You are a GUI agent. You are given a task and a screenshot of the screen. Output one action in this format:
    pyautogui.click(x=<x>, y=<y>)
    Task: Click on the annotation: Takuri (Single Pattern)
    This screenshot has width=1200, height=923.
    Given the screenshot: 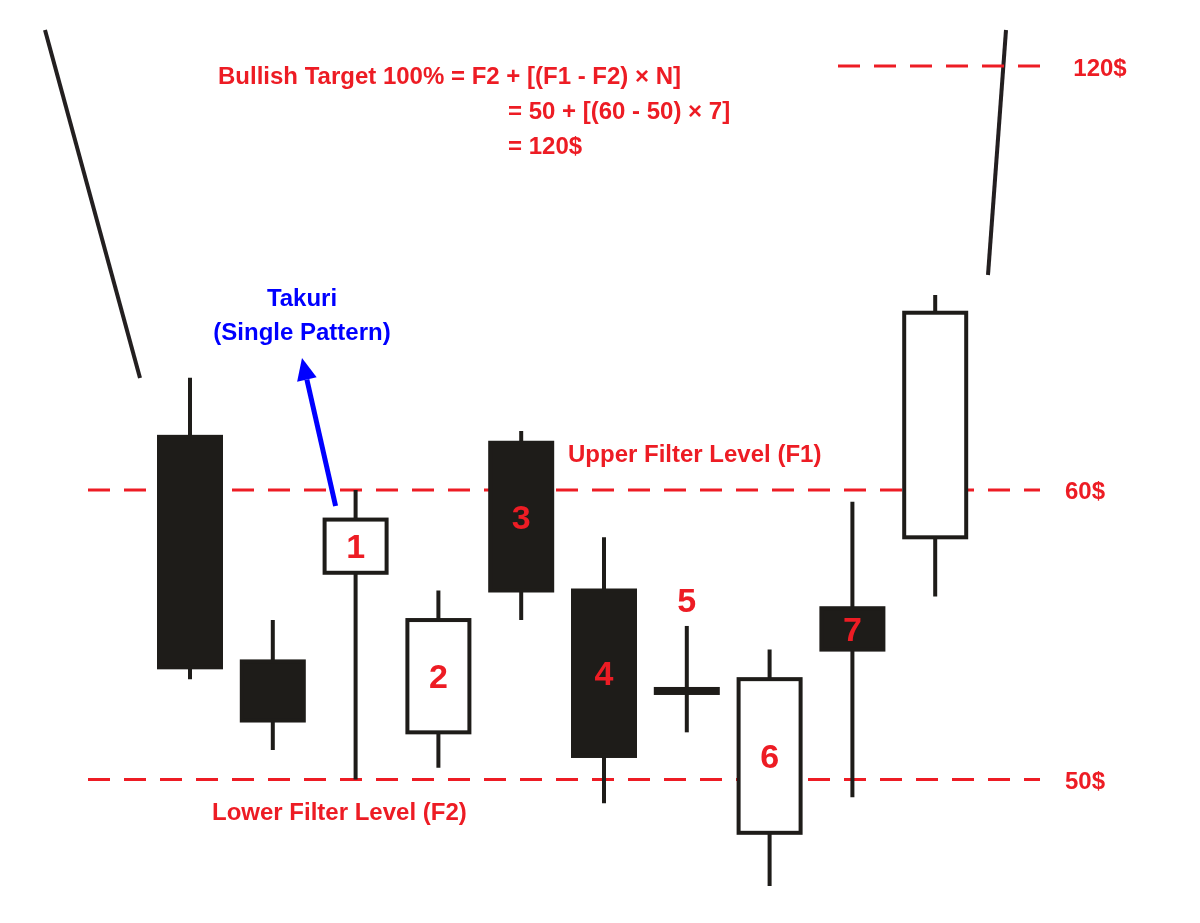 What is the action you would take?
    pyautogui.click(x=302, y=314)
    